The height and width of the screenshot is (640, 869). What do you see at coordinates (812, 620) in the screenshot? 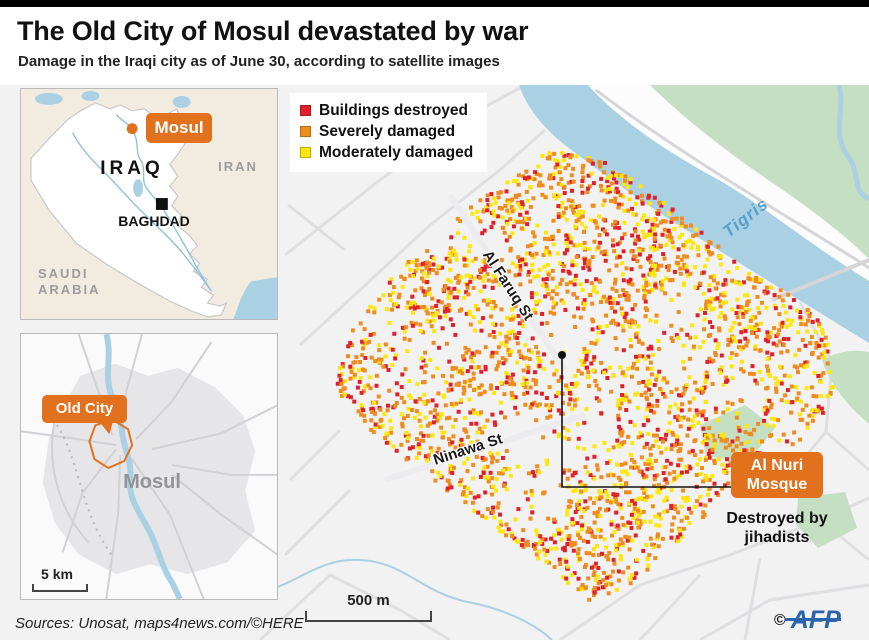
I see `afp-logo: AFP` at bounding box center [812, 620].